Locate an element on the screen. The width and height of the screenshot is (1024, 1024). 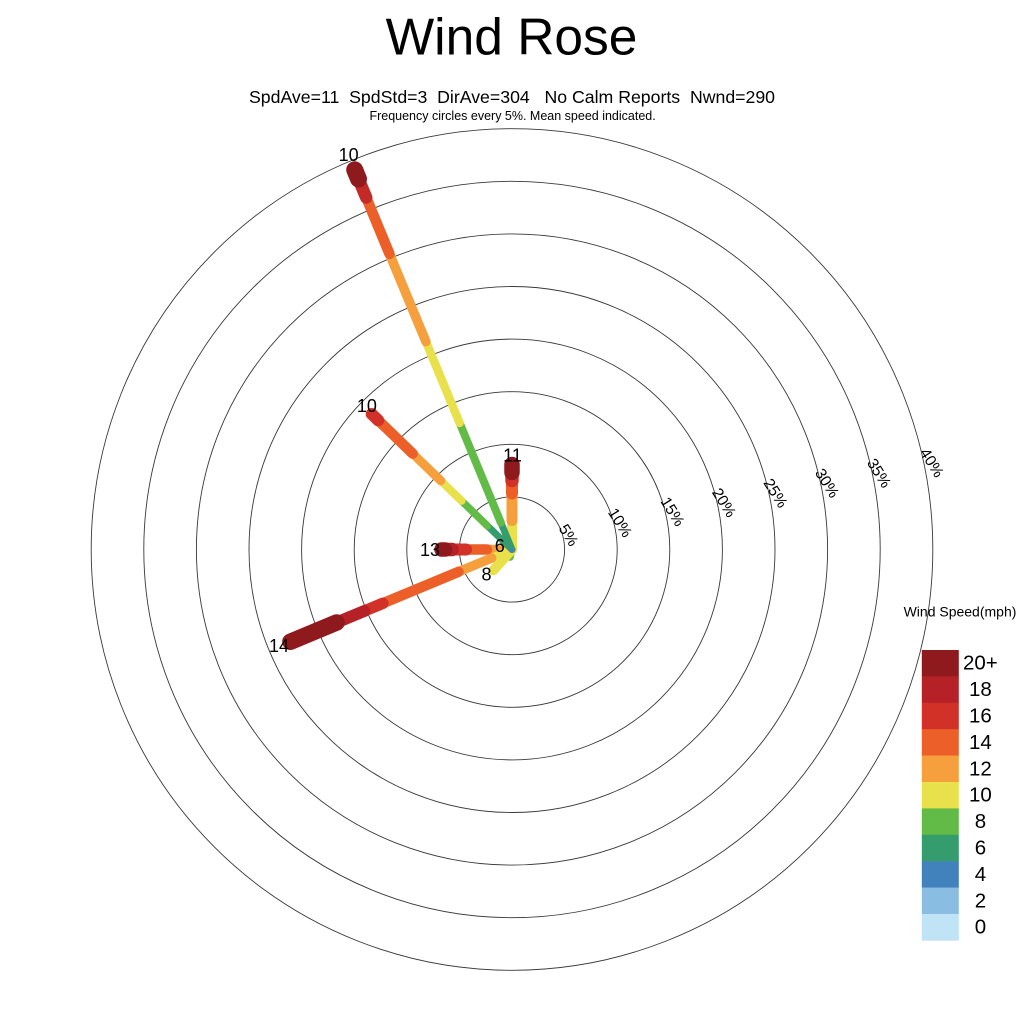
svg-text: 0 is located at coordinates (980, 927).